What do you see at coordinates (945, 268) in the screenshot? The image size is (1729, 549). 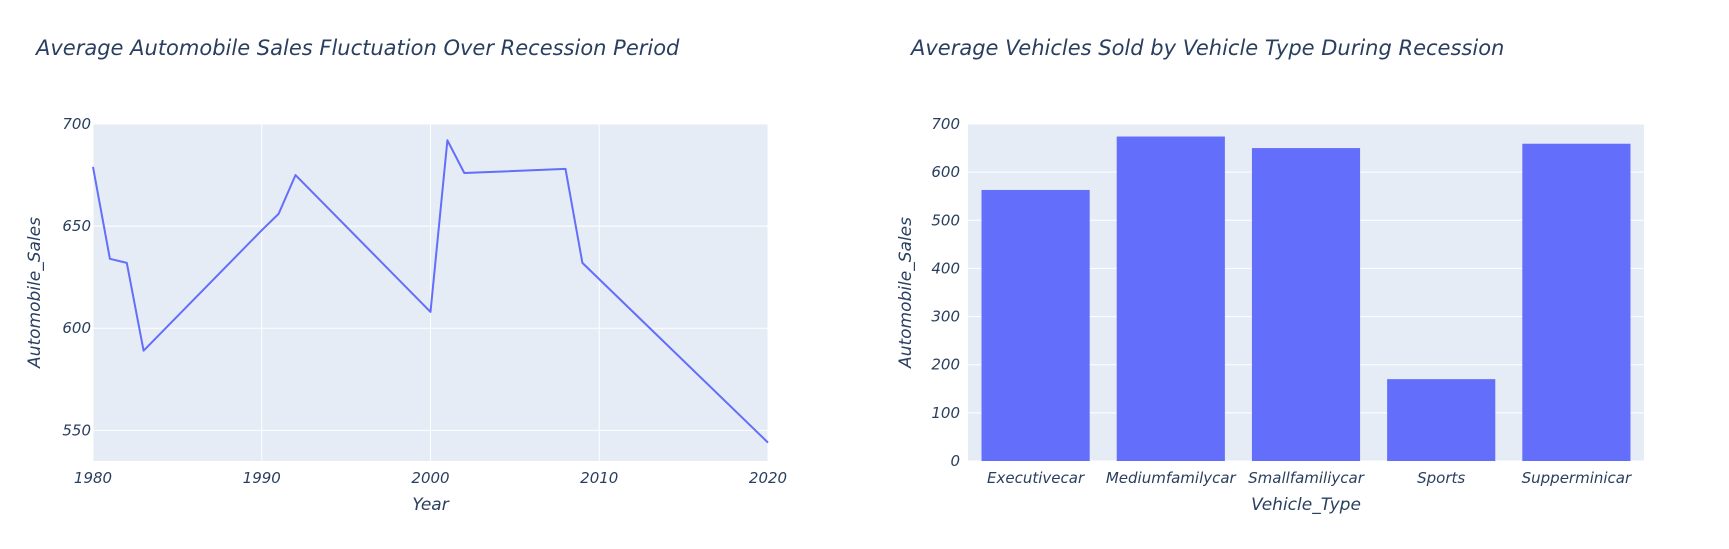 I see `y-tick-label: 400` at bounding box center [945, 268].